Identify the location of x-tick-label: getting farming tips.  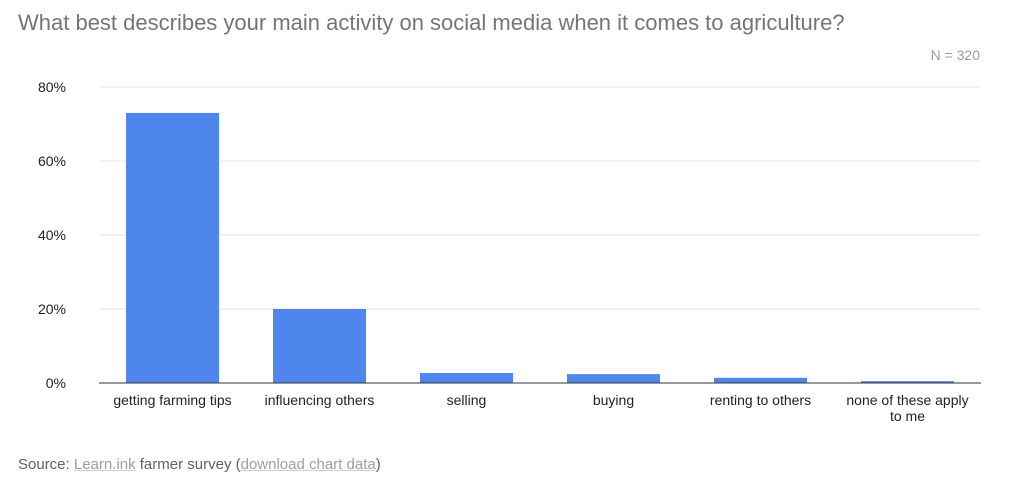
(172, 400).